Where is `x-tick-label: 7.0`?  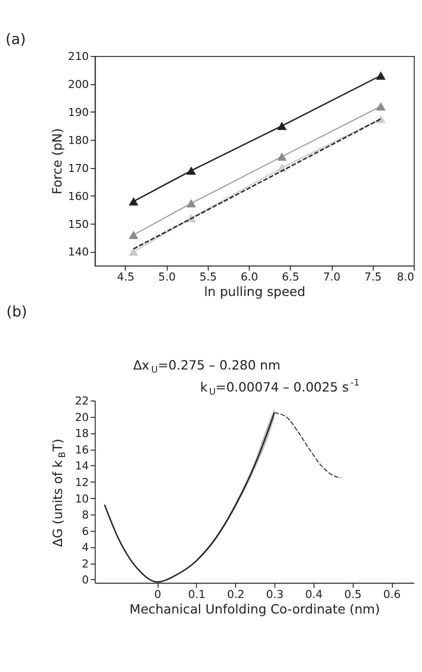
x-tick-label: 7.0 is located at coordinates (332, 277).